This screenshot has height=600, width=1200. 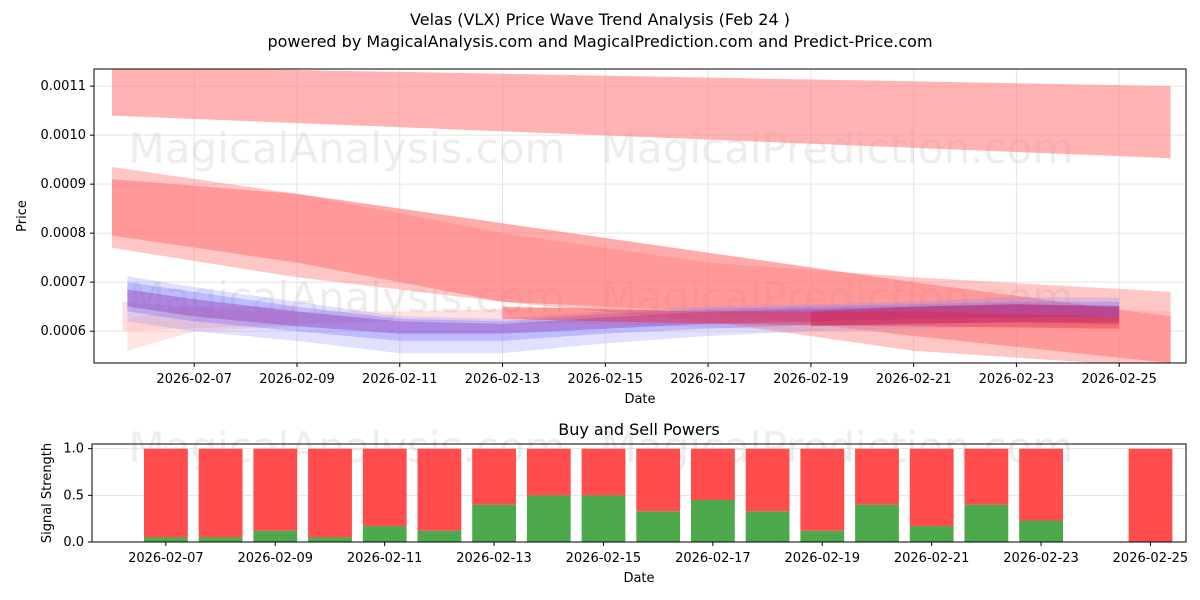 What do you see at coordinates (639, 429) in the screenshot?
I see `bar-chart-title: Buy and Sell Powers` at bounding box center [639, 429].